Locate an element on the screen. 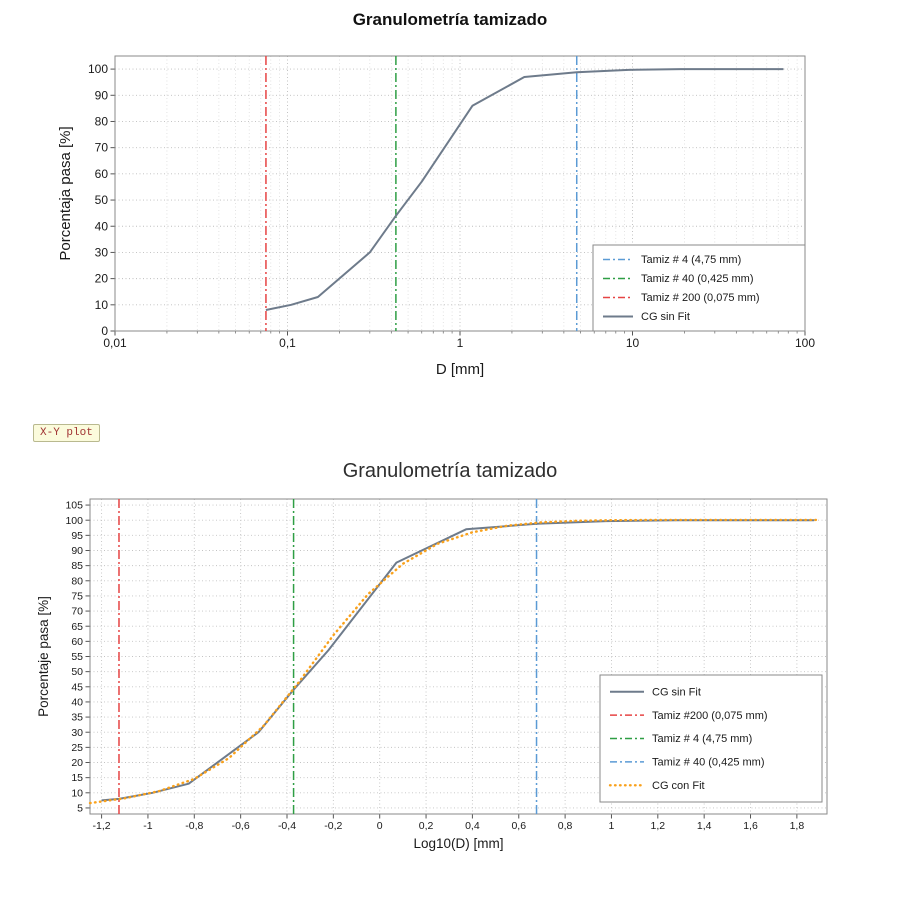  svg-text: -1,2 is located at coordinates (102, 826).